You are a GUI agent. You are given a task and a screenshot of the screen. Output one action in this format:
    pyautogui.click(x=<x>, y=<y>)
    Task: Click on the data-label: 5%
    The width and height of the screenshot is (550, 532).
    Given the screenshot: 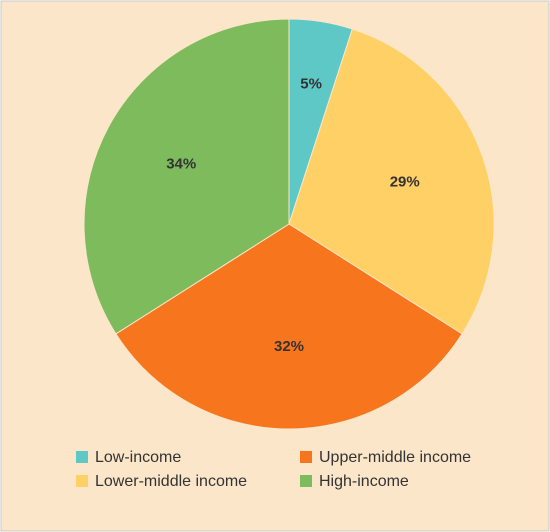 What is the action you would take?
    pyautogui.click(x=311, y=83)
    